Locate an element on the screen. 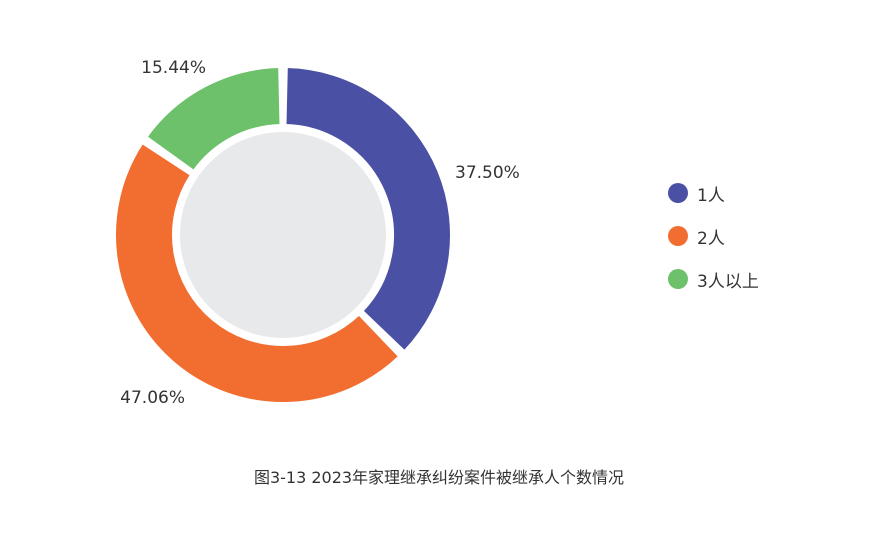 The height and width of the screenshot is (533, 878). legend-item-2: 2人 is located at coordinates (713, 236).